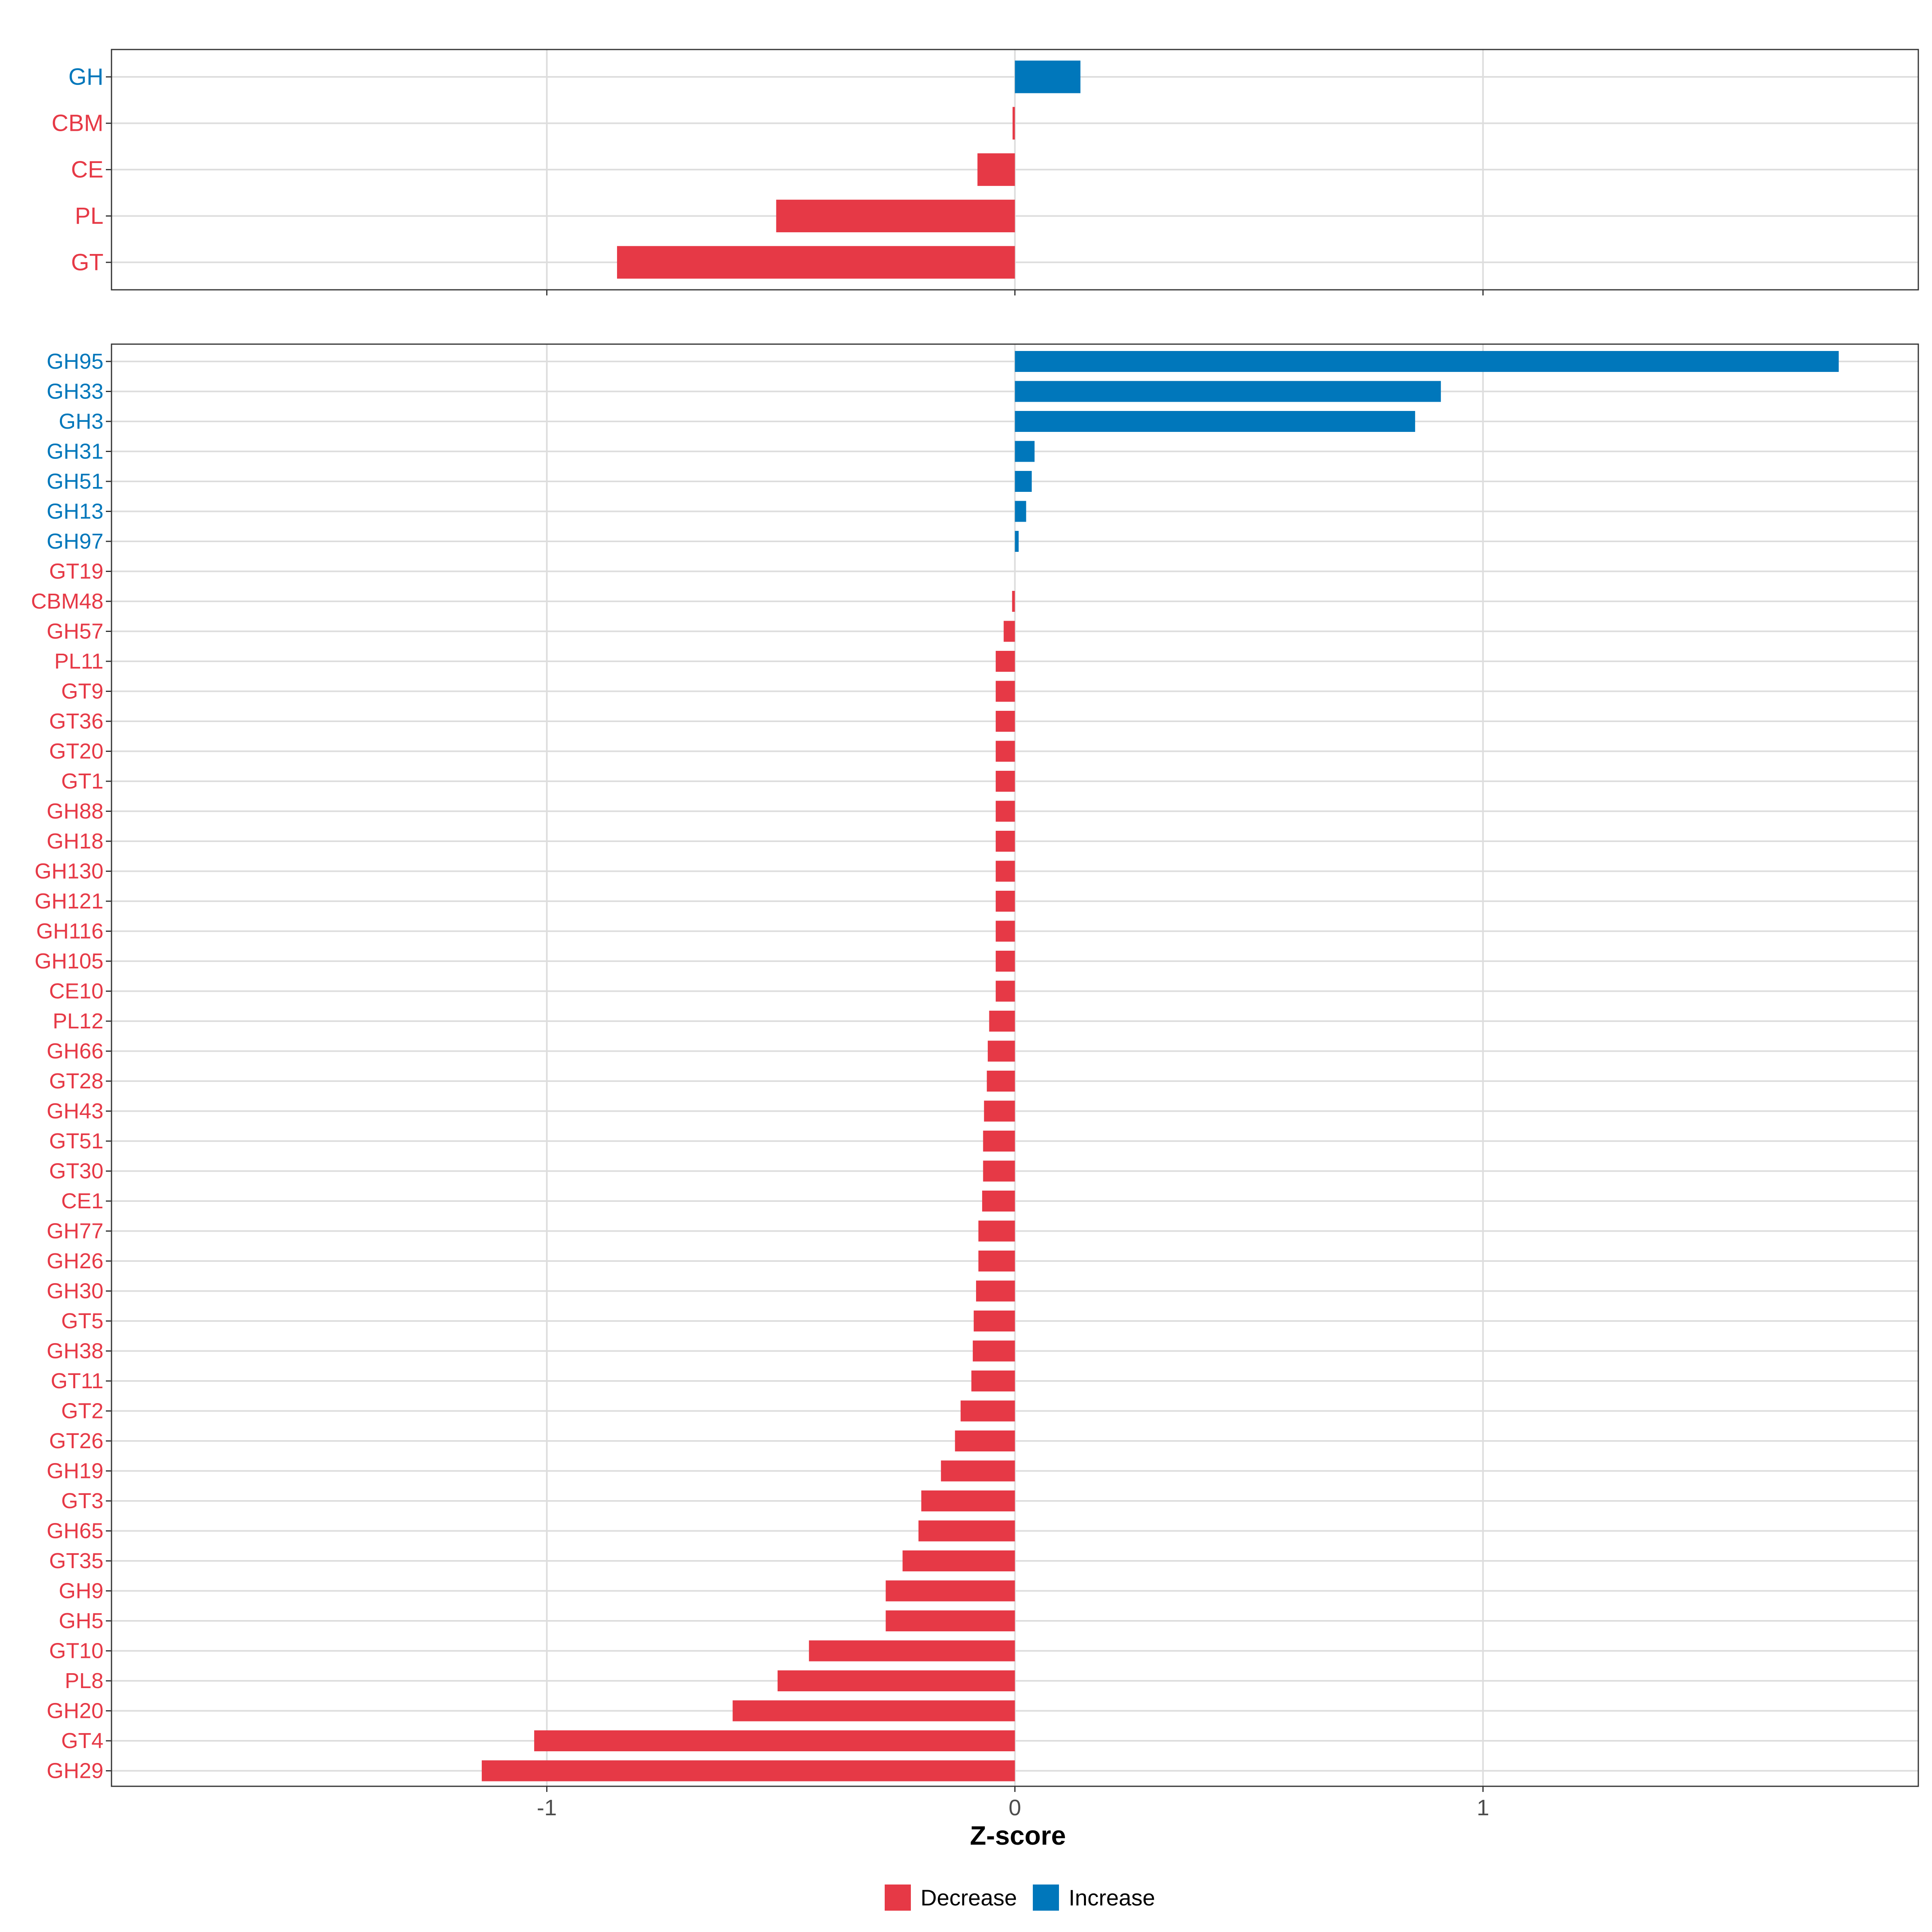 This screenshot has height=1932, width=1932. I want to click on y-tick-label: GT20, so click(76, 751).